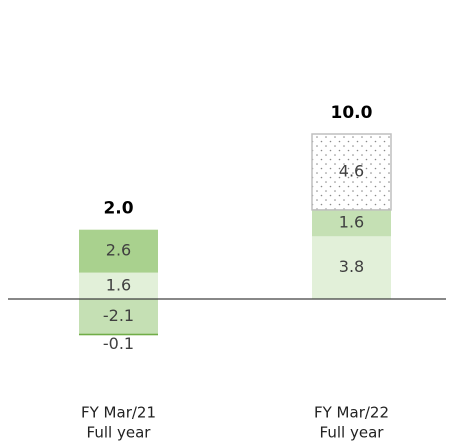  I want to click on data-label: 4.6, so click(351, 170).